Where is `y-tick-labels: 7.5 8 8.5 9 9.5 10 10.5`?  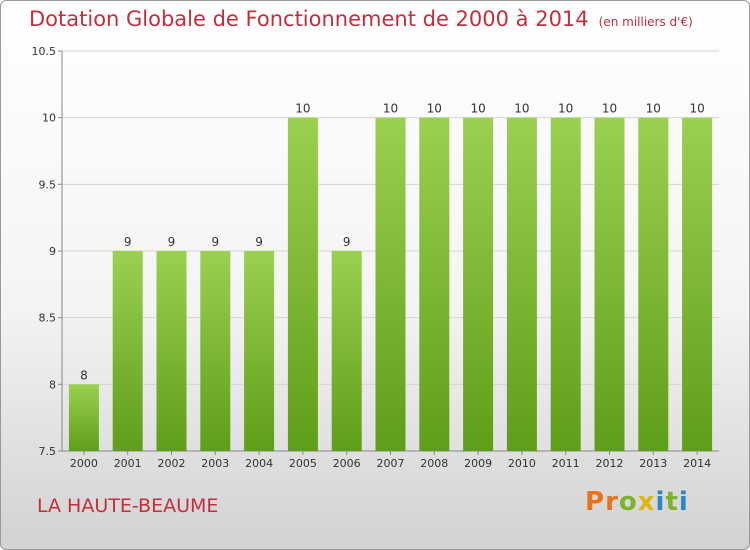 y-tick-labels: 7.5 8 8.5 9 9.5 10 10.5 is located at coordinates (44, 251).